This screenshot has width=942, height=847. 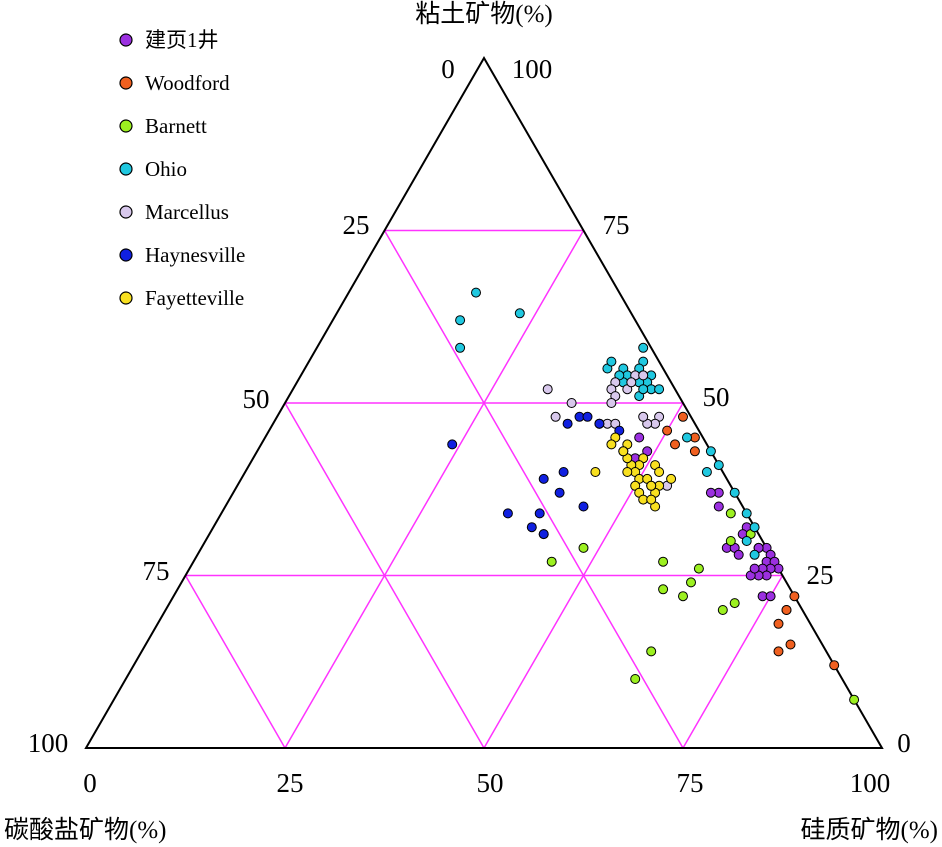 What do you see at coordinates (356, 225) in the screenshot?
I see `tick-left-25: 25` at bounding box center [356, 225].